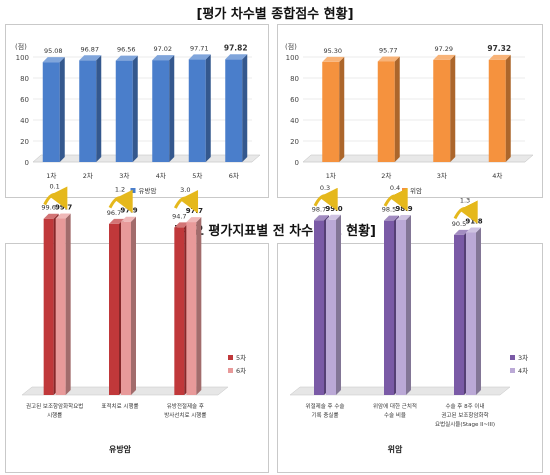 The height and width of the screenshot is (475, 550). What do you see at coordinates (148, 190) in the screenshot?
I see `legend-label: 유방암` at bounding box center [148, 190].